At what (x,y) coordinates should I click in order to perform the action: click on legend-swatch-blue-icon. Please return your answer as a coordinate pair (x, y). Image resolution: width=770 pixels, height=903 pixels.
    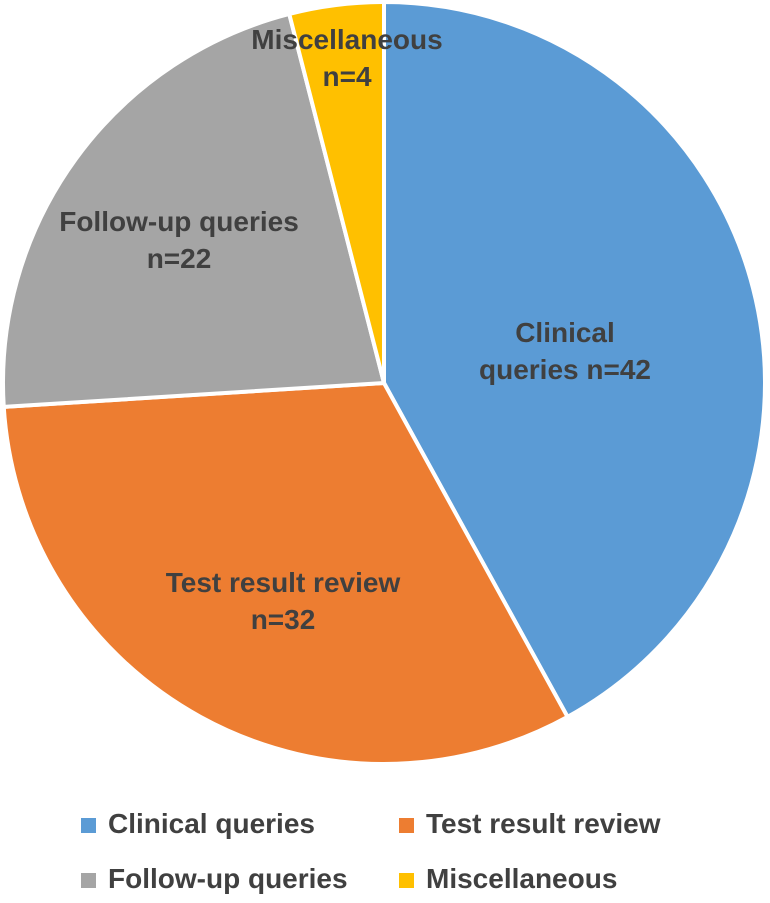
    Looking at the image, I should click on (88, 825).